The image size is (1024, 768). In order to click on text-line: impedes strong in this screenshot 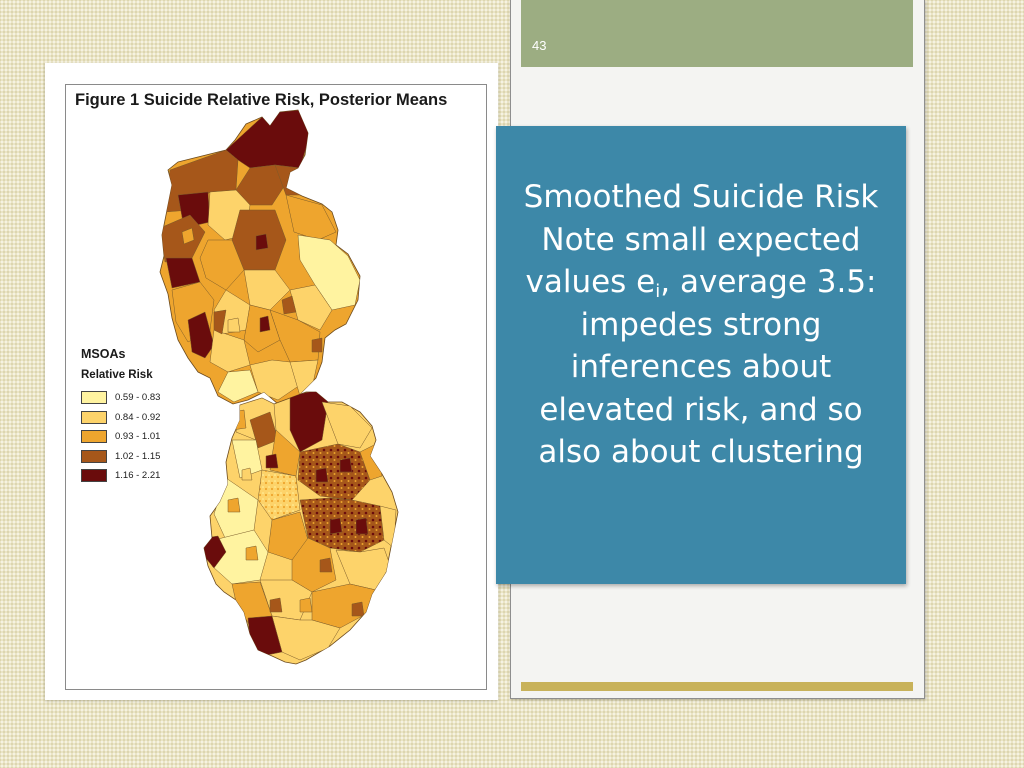, I will do `click(701, 324)`.